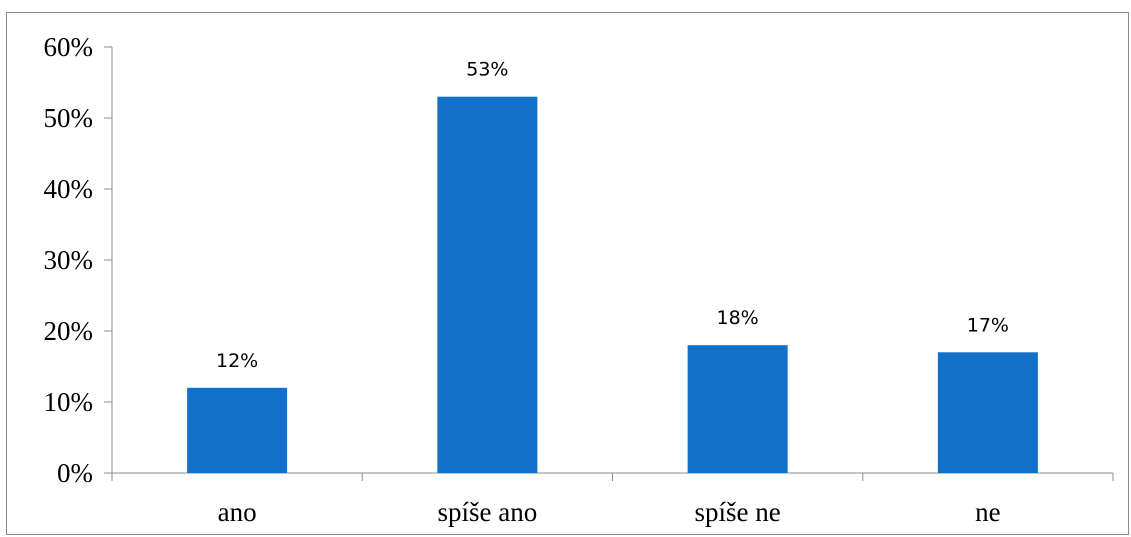  What do you see at coordinates (69, 331) in the screenshot?
I see `y-tick-label: 20%` at bounding box center [69, 331].